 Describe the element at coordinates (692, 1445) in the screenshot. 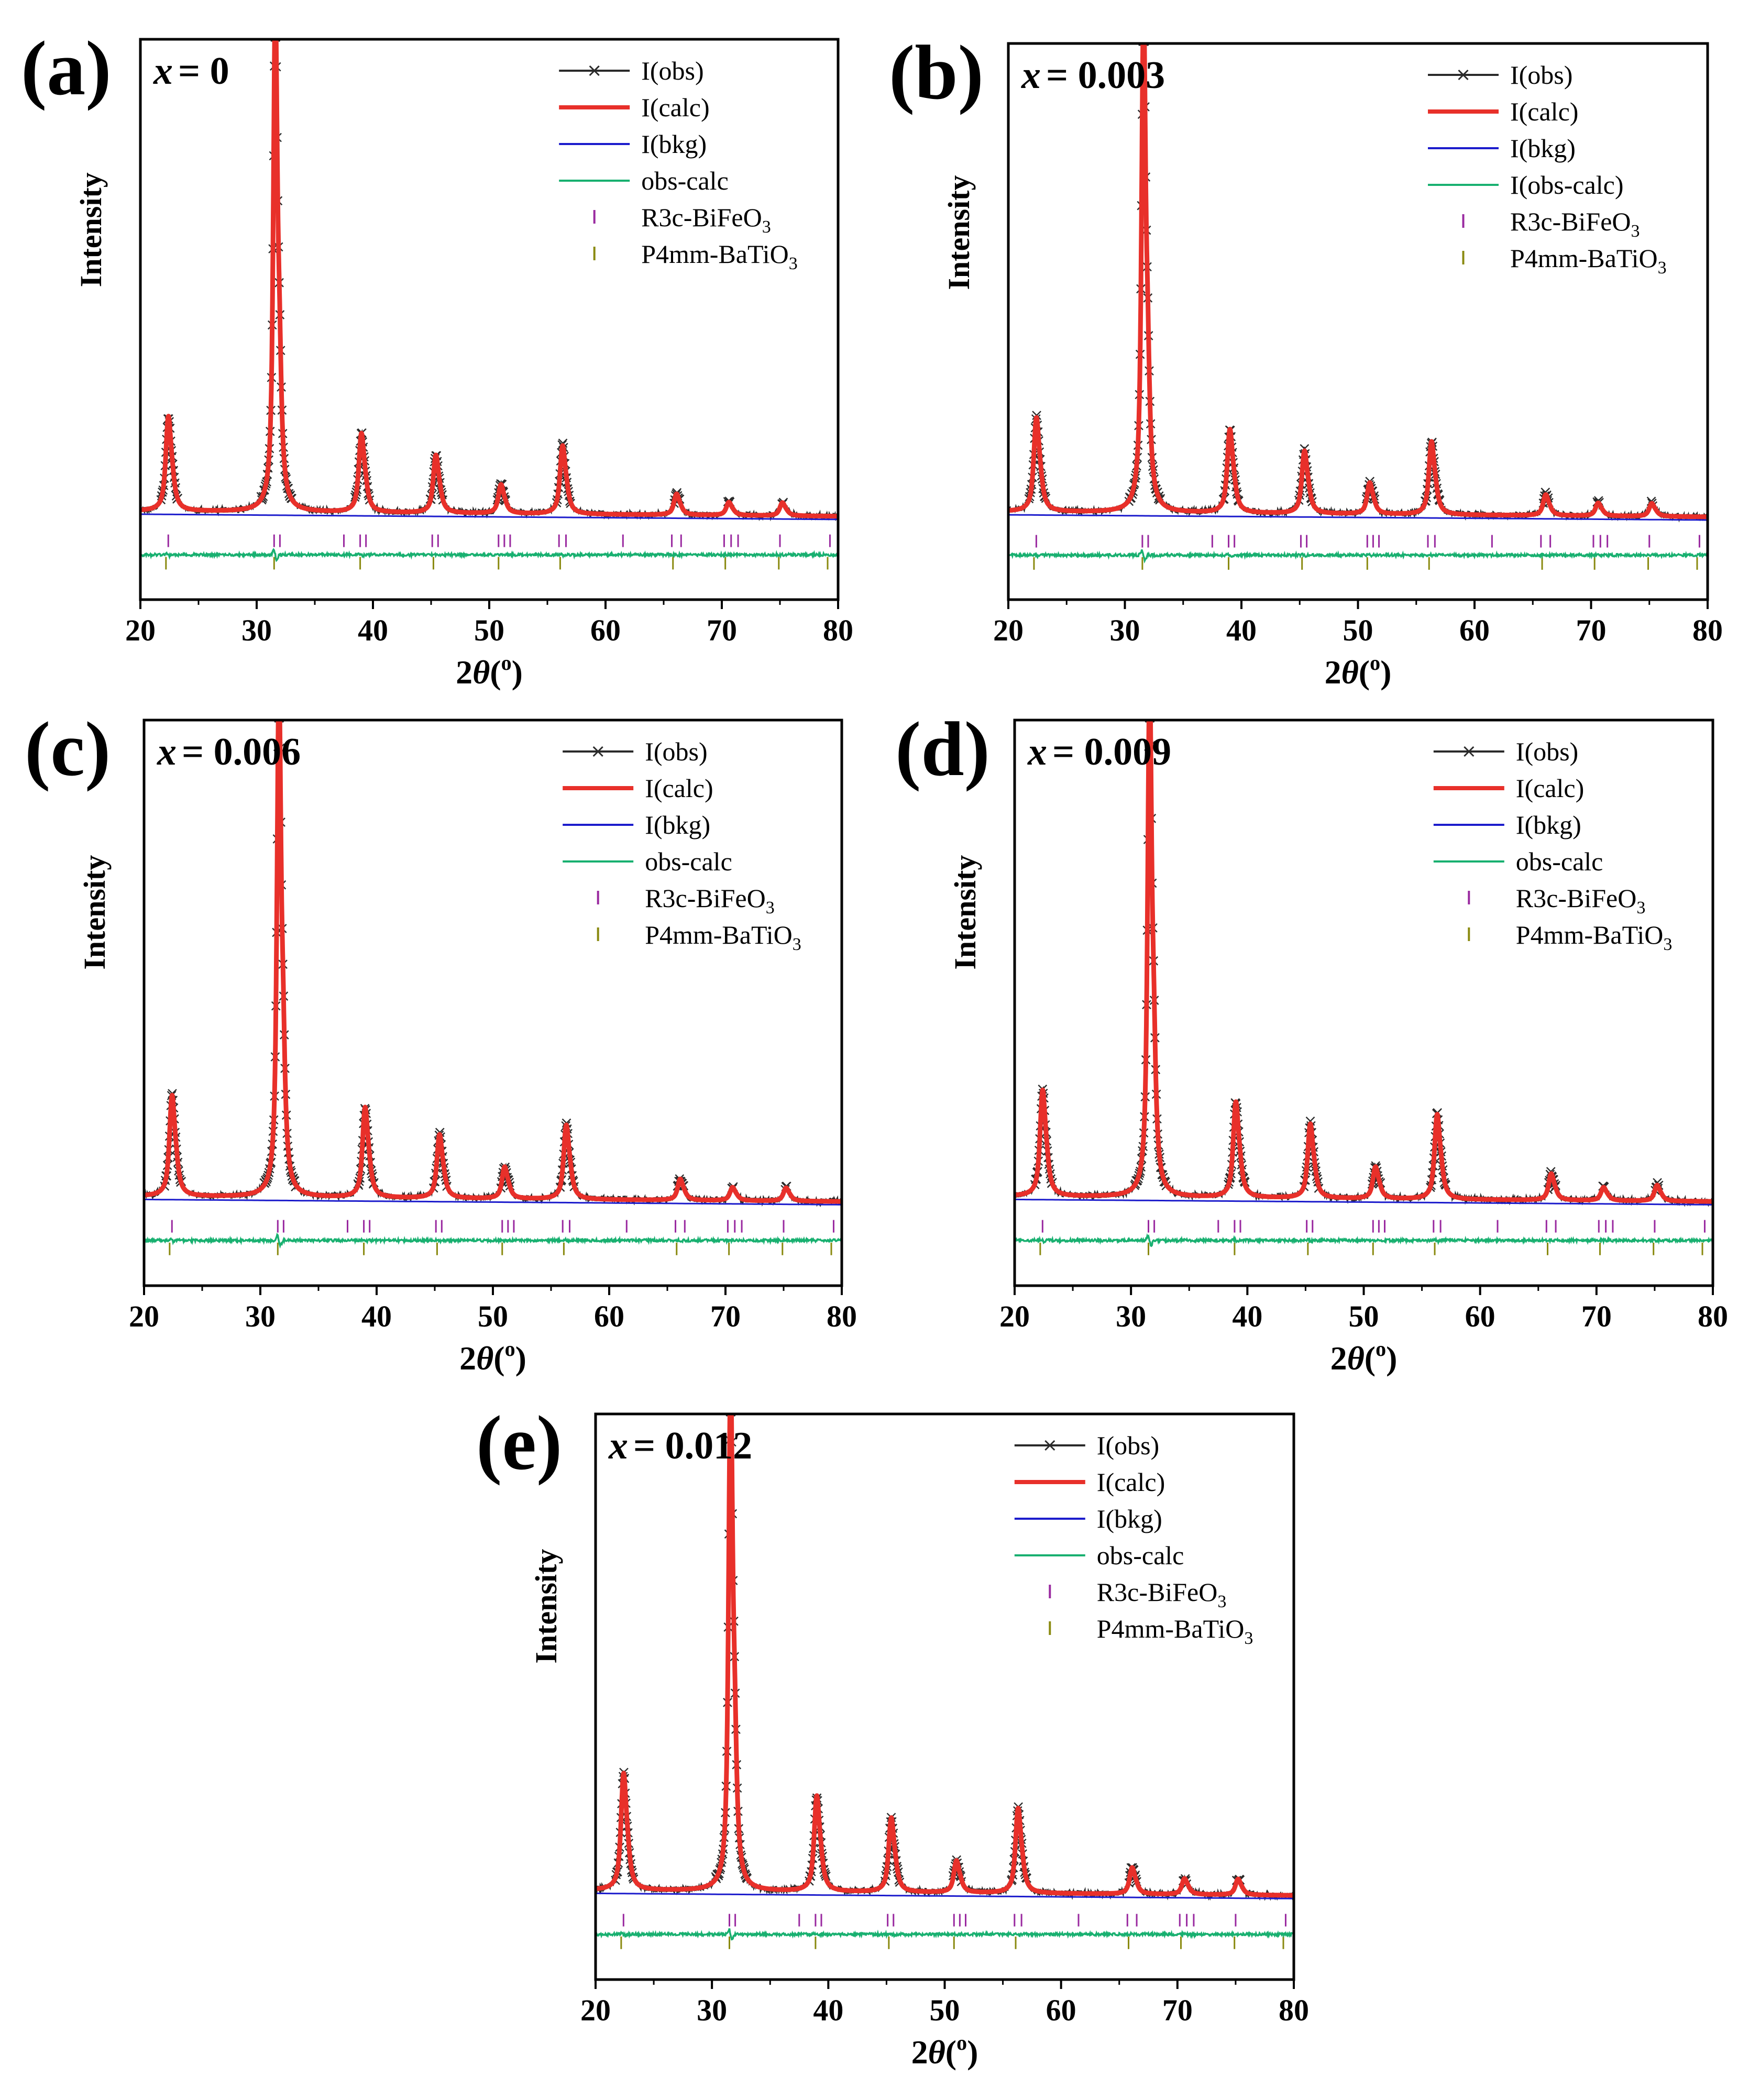

I see `composition-value: = 0.012` at that location.